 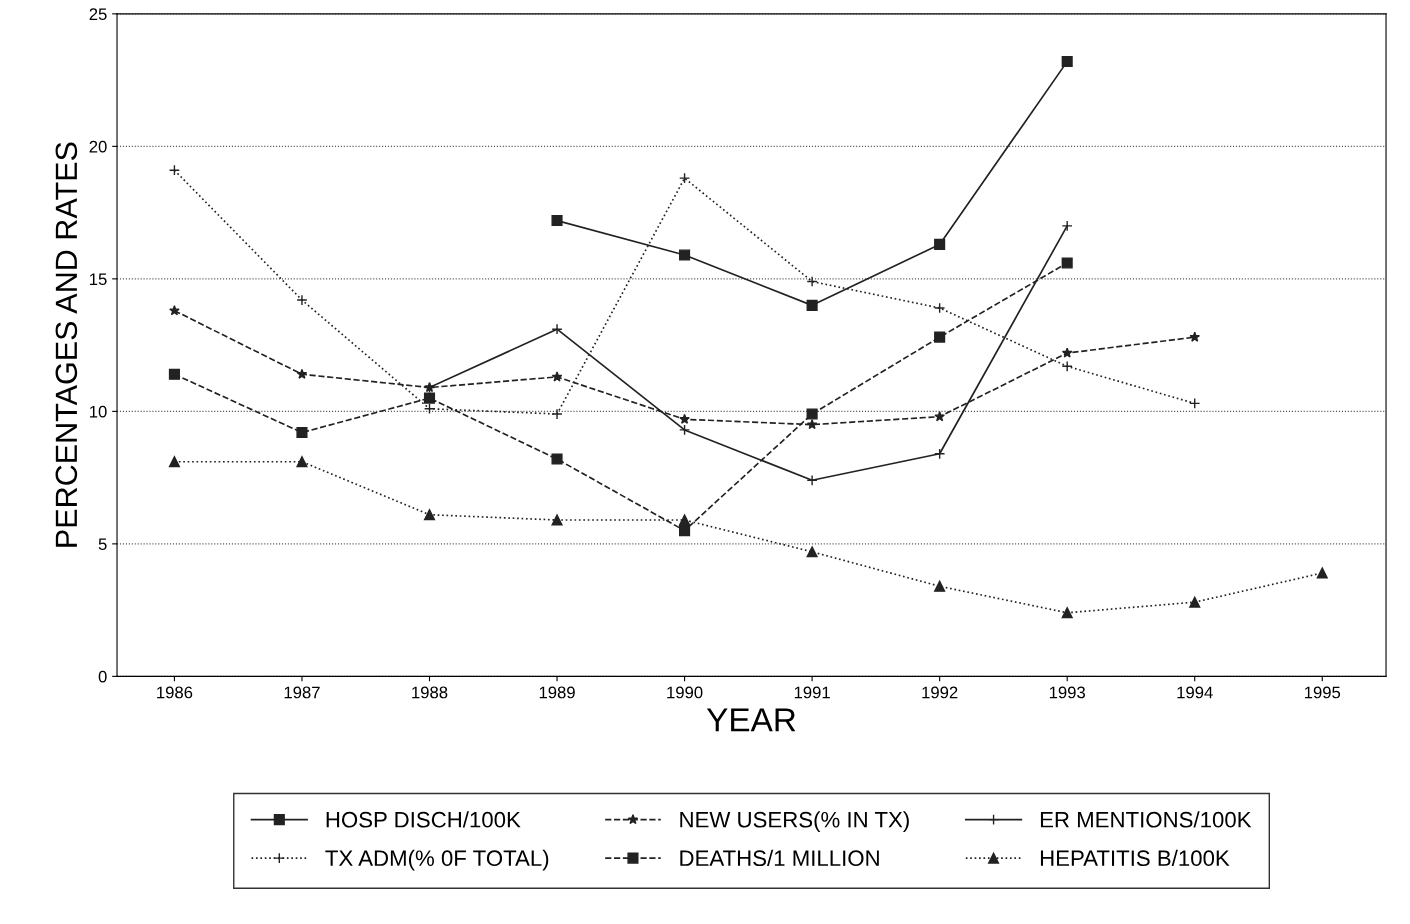 I want to click on legend-label: ER MENTIONS/100K, so click(x=1146, y=819).